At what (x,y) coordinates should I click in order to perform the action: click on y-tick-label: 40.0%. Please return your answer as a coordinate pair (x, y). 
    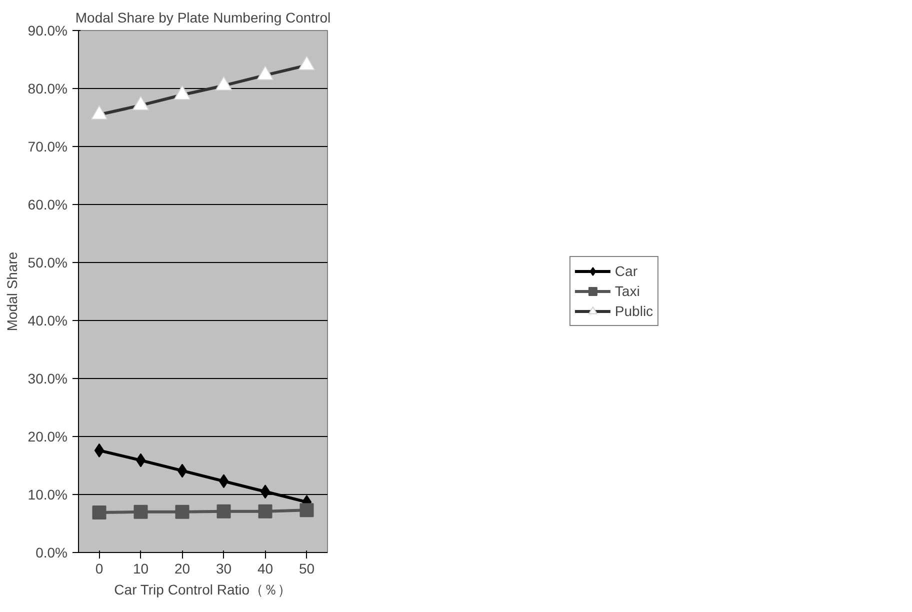
    Looking at the image, I should click on (48, 320).